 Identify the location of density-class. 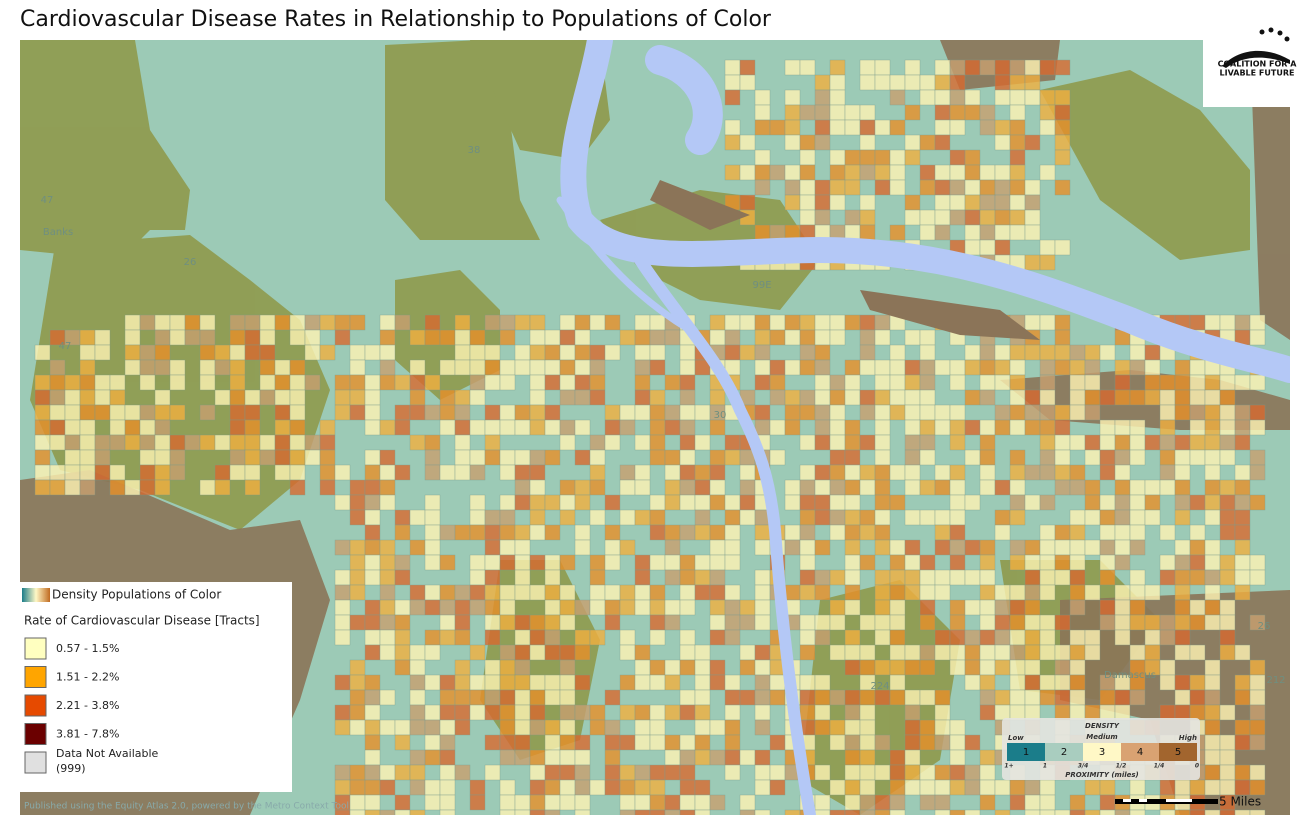
(1102, 752).